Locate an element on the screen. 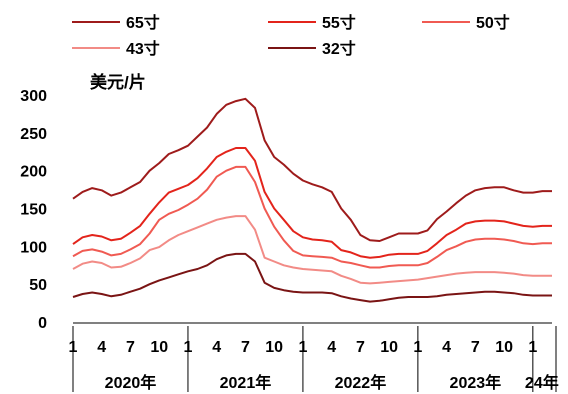 Image resolution: width=568 pixels, height=394 pixels. legend: 65寸 55寸 50寸 43寸 32寸 is located at coordinates (291, 35).